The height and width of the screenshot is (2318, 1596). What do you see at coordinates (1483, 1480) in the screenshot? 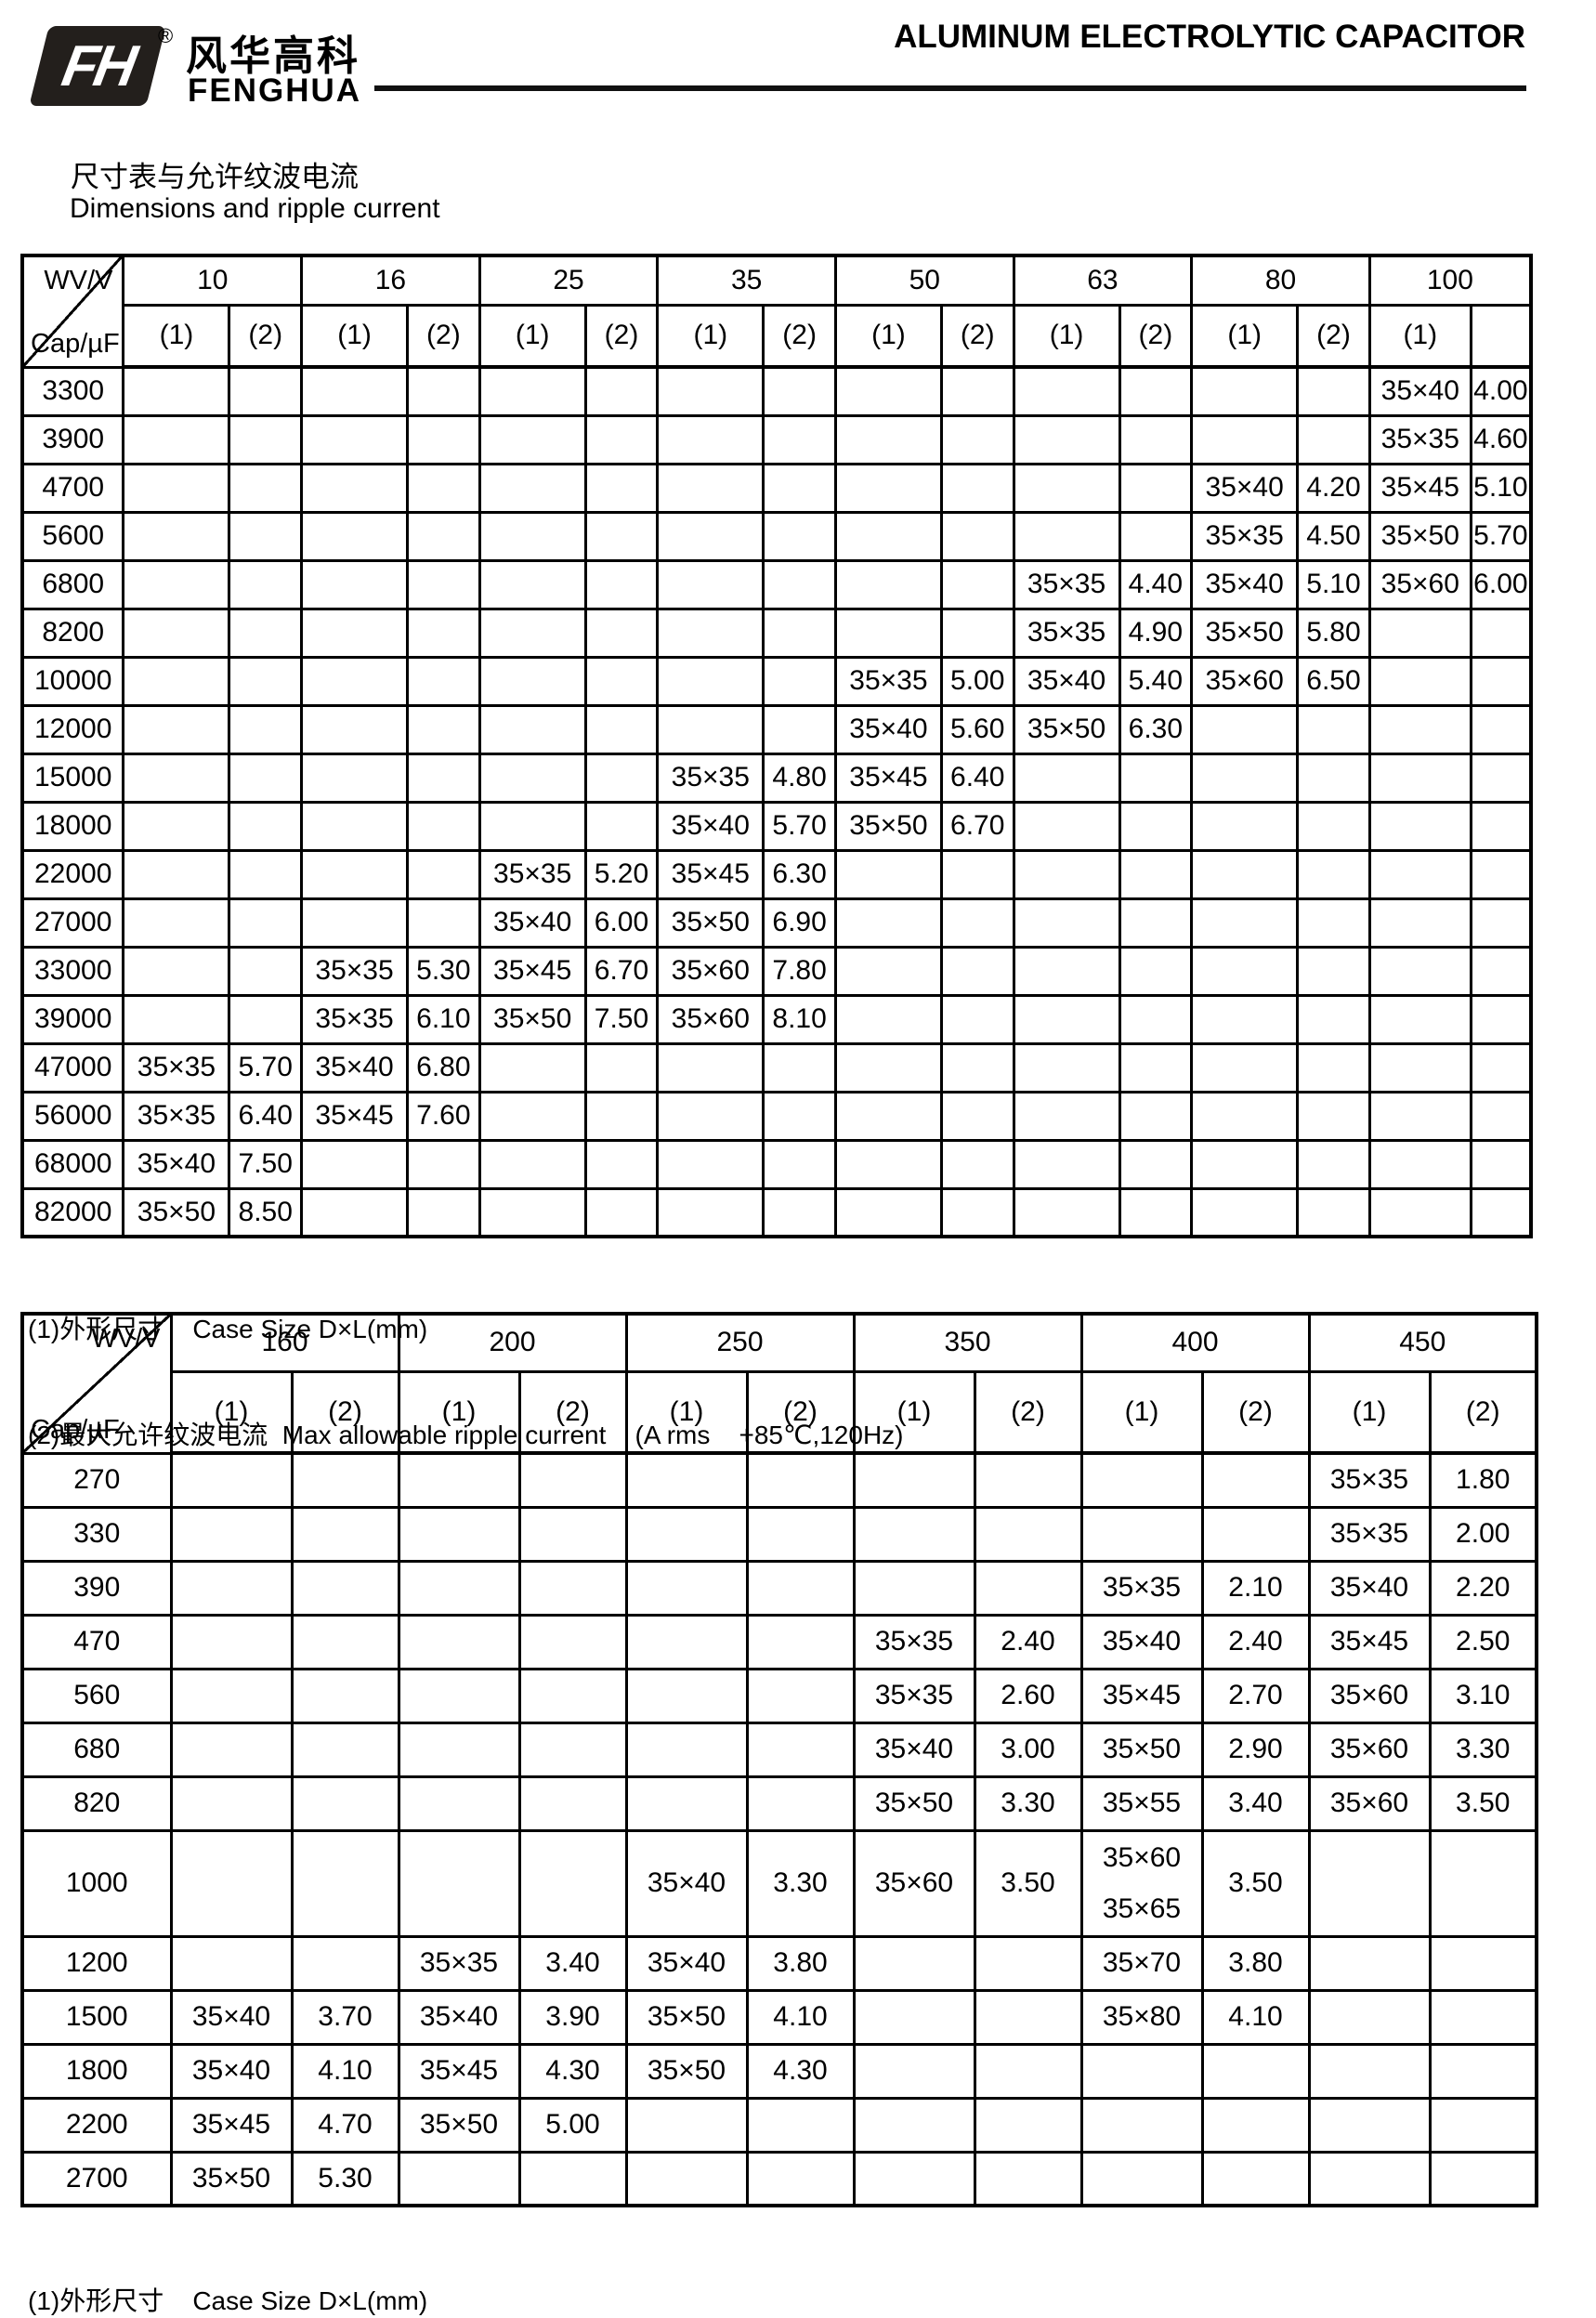
I see `ripple-current-cell: 1.80` at bounding box center [1483, 1480].